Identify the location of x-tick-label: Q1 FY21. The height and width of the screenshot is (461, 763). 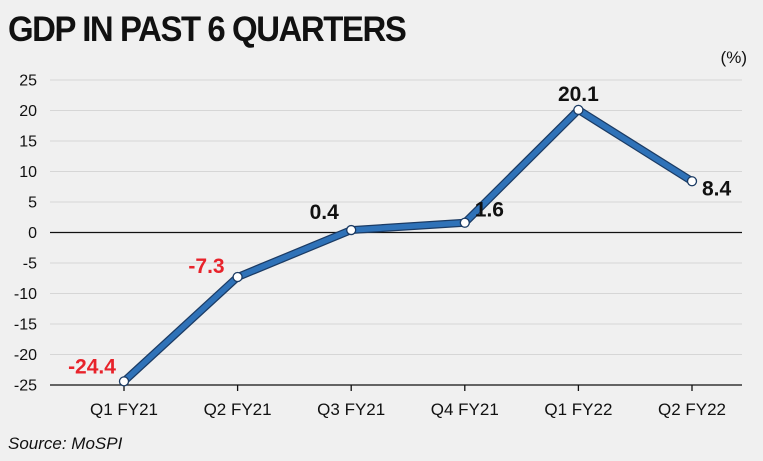
(124, 409).